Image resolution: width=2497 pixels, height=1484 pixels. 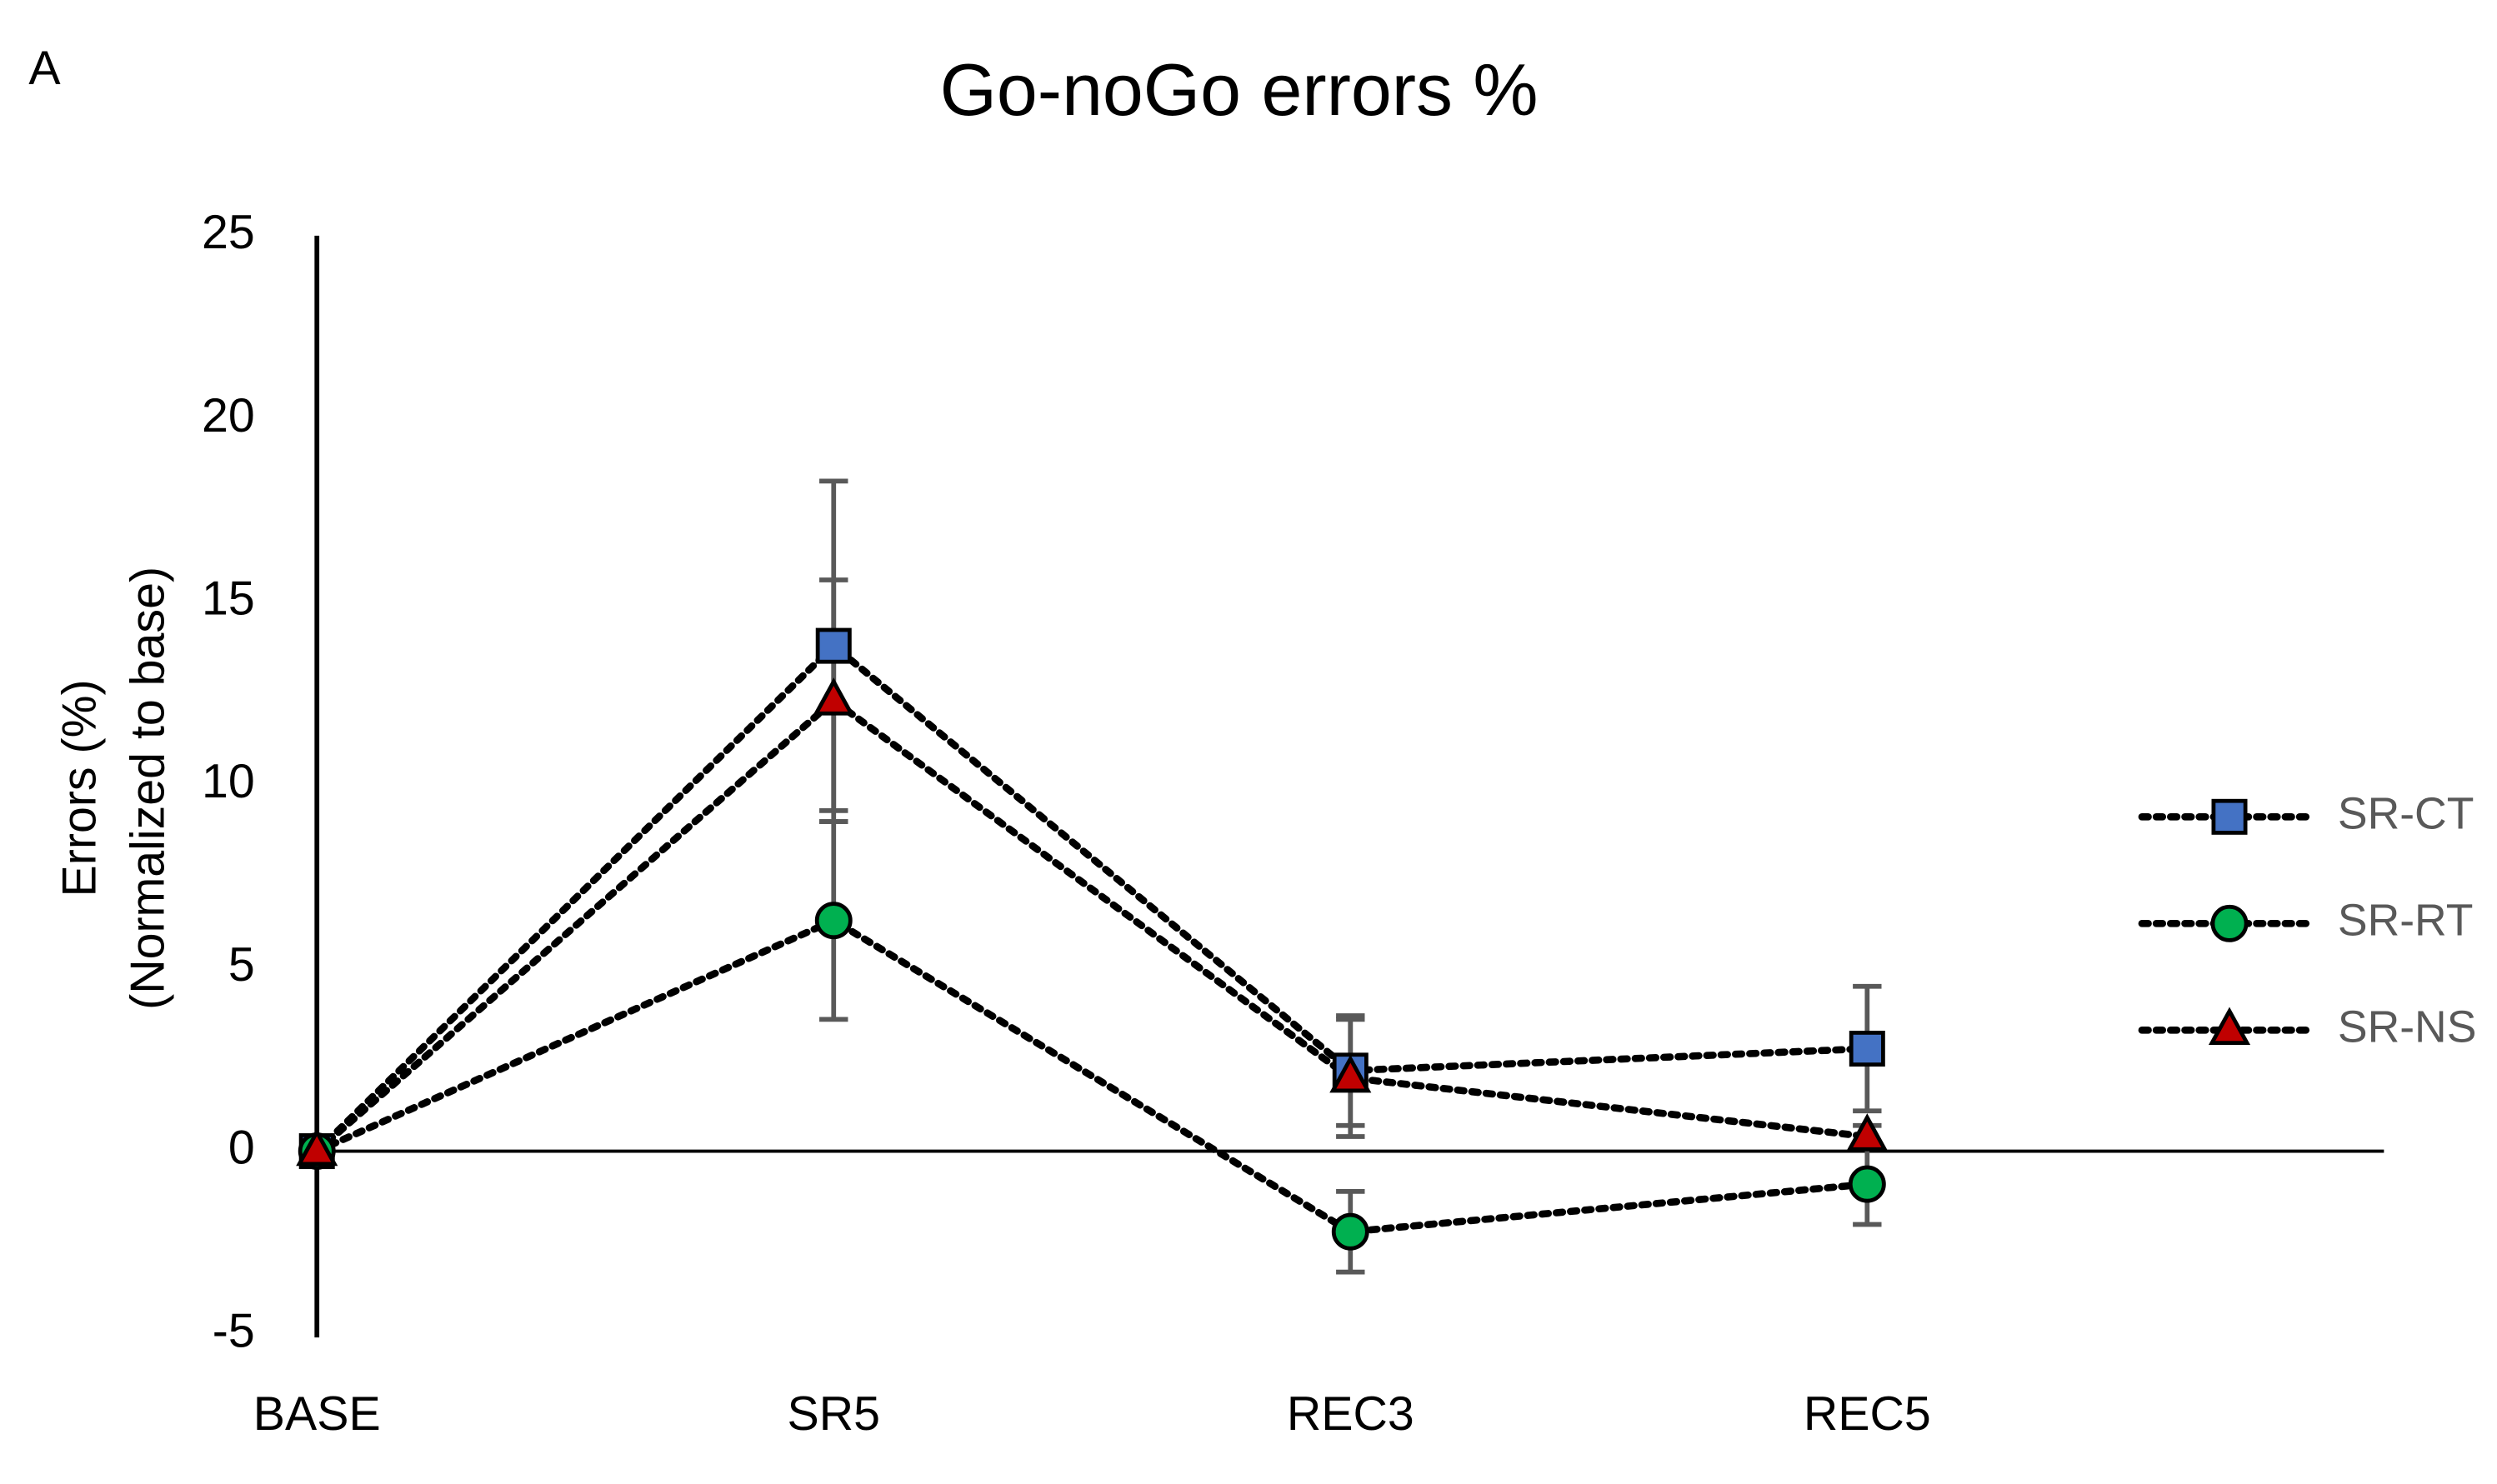 I want to click on series-line, so click(x=1092, y=1076).